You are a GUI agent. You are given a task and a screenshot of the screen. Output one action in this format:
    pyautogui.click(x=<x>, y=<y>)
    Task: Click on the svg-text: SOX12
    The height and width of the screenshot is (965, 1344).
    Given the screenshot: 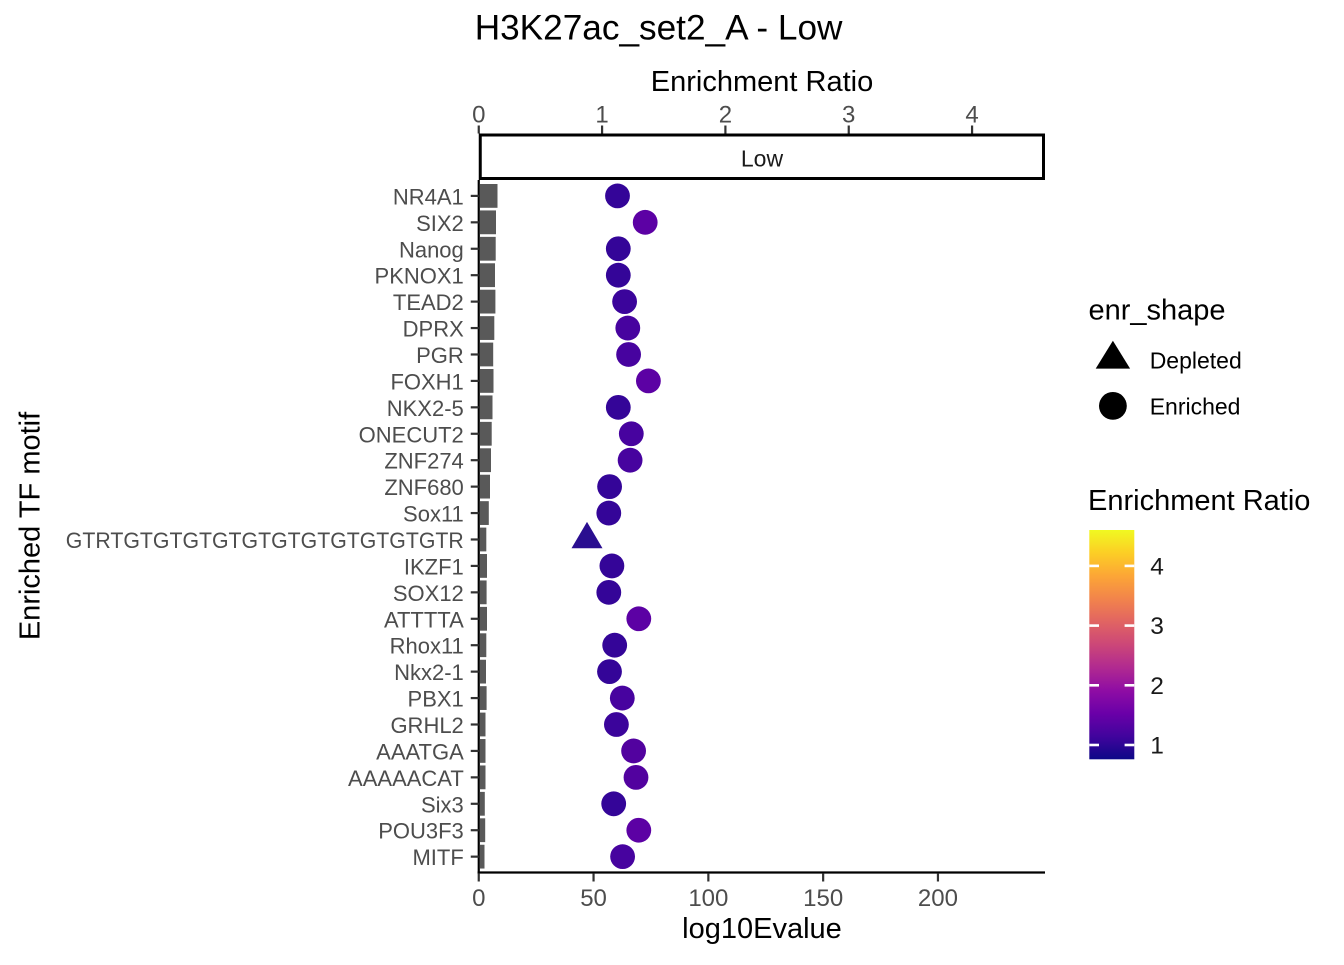 What is the action you would take?
    pyautogui.click(x=428, y=593)
    